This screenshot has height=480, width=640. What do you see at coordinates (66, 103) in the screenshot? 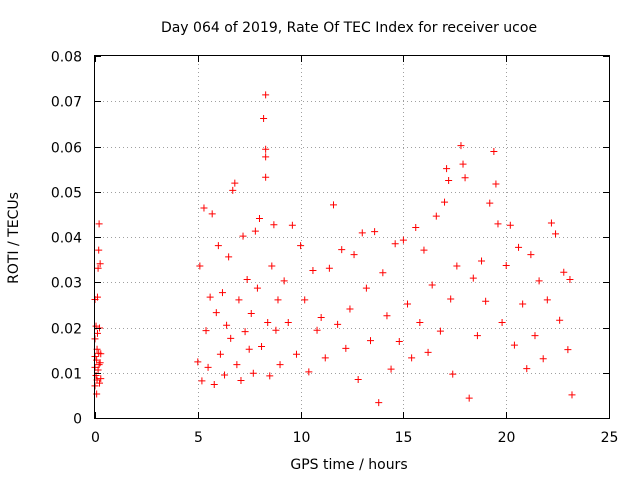
I see `y-tick-label: 0.07` at bounding box center [66, 103].